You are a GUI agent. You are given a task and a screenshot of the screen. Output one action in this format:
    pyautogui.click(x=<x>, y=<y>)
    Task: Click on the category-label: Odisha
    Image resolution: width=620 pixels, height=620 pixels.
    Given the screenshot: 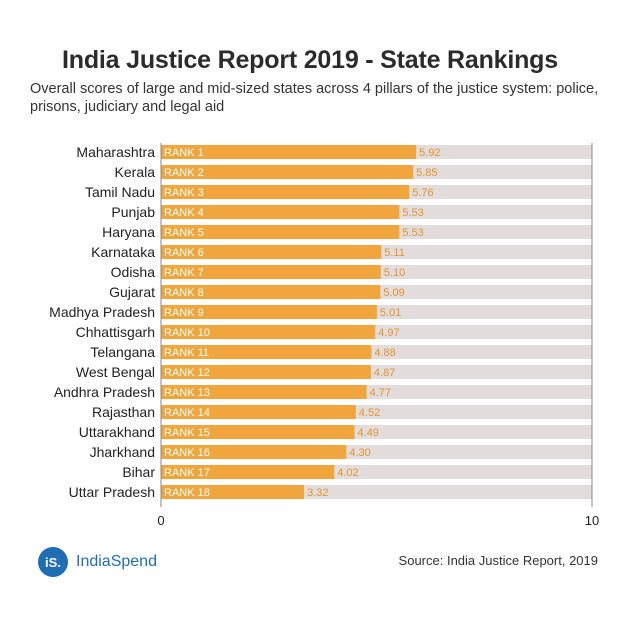 What is the action you would take?
    pyautogui.click(x=133, y=272)
    